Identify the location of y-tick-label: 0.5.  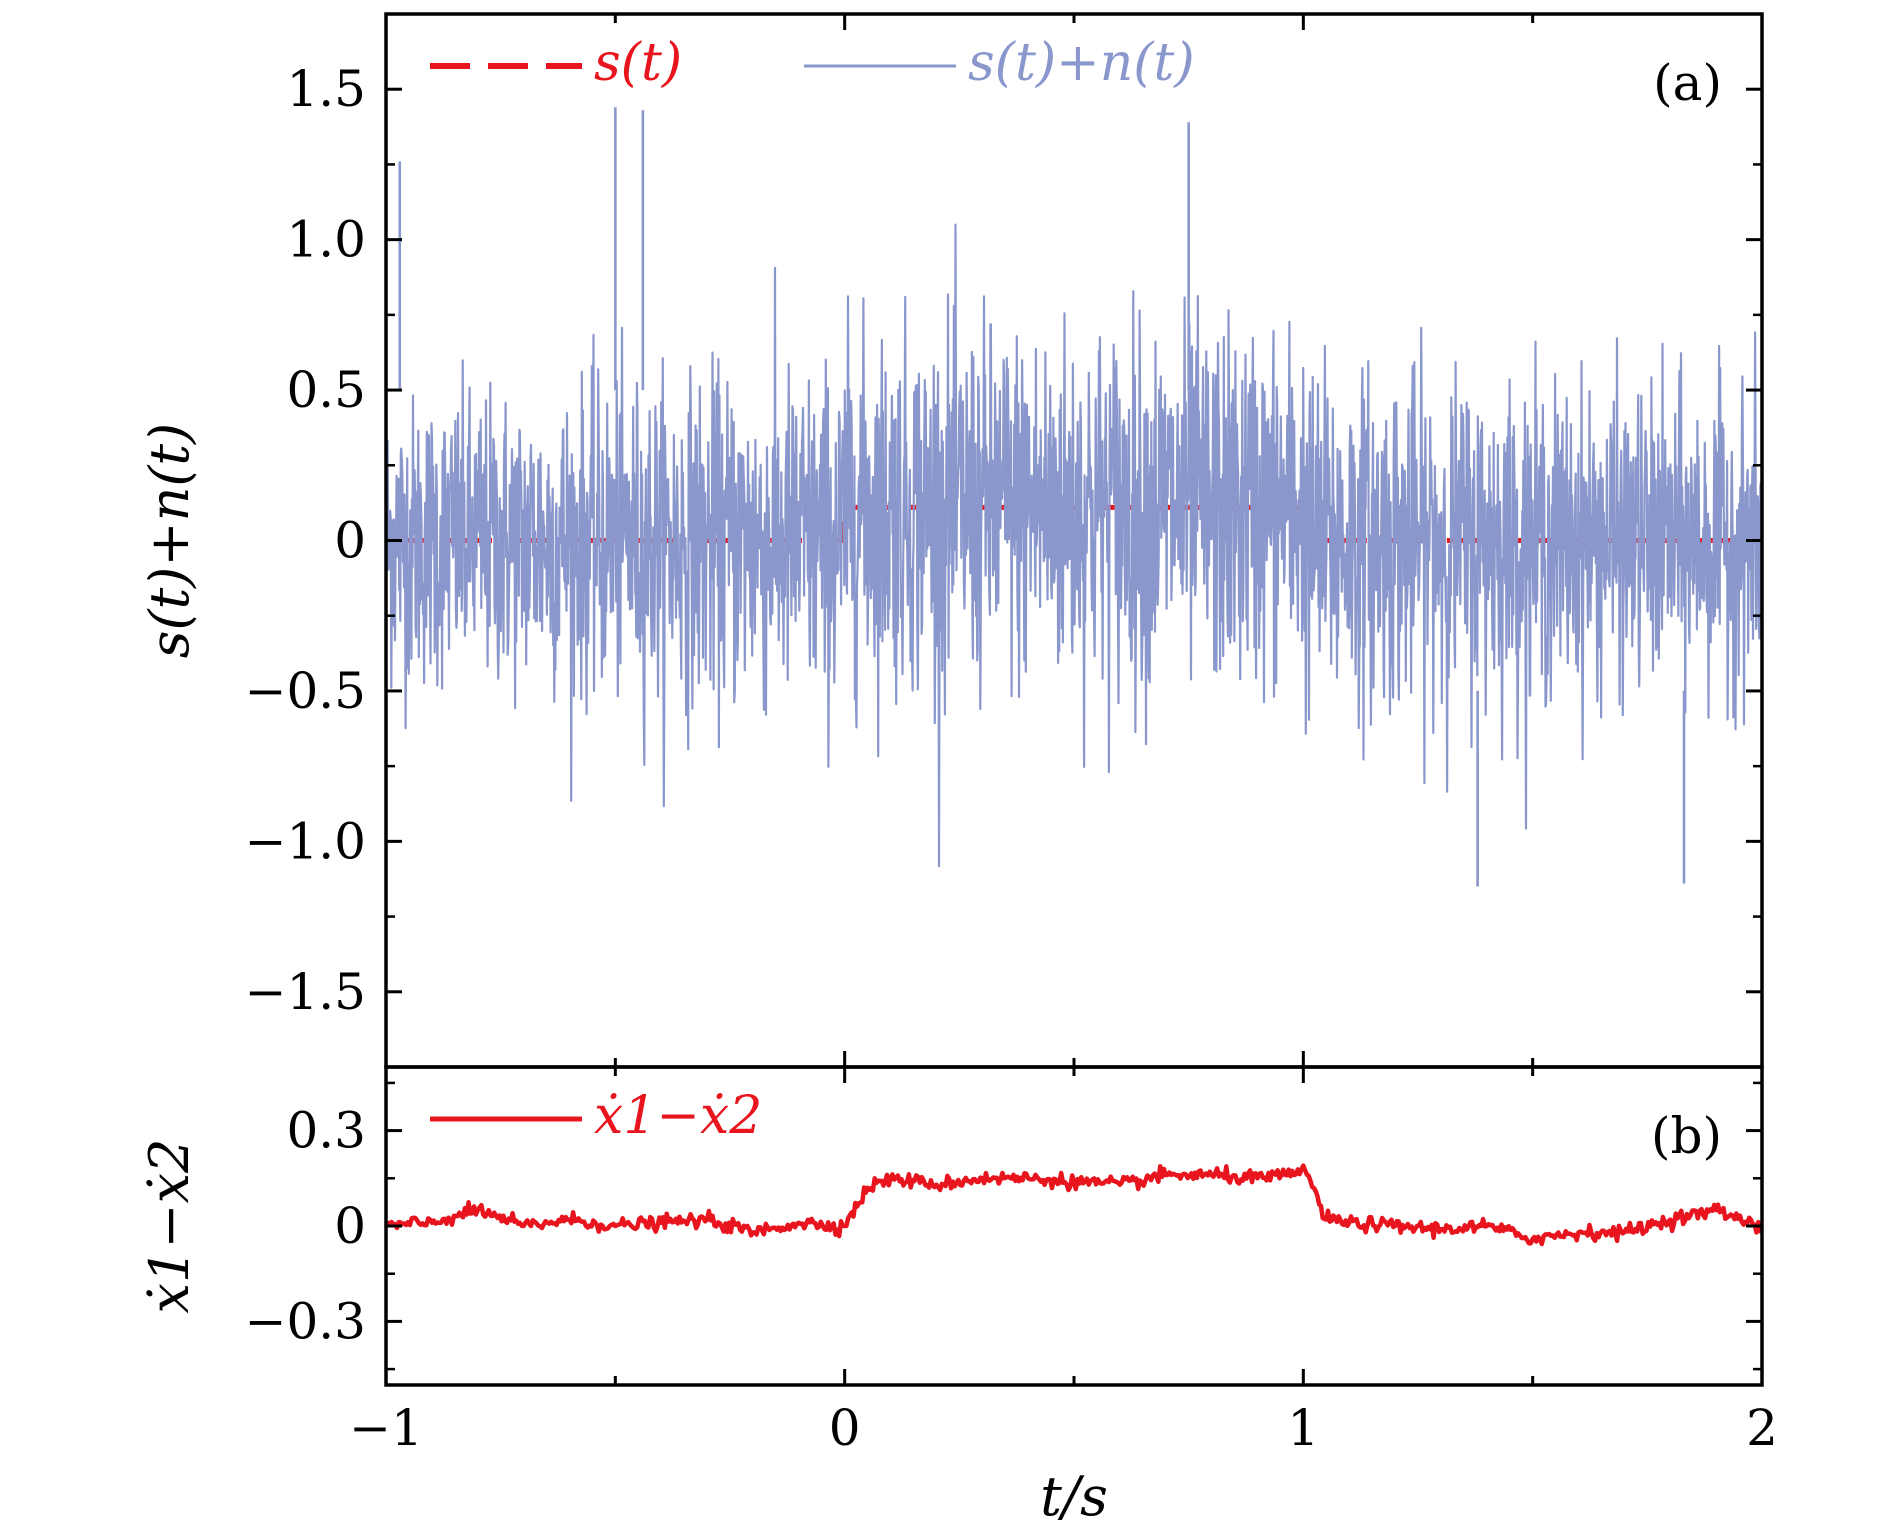
(326, 390).